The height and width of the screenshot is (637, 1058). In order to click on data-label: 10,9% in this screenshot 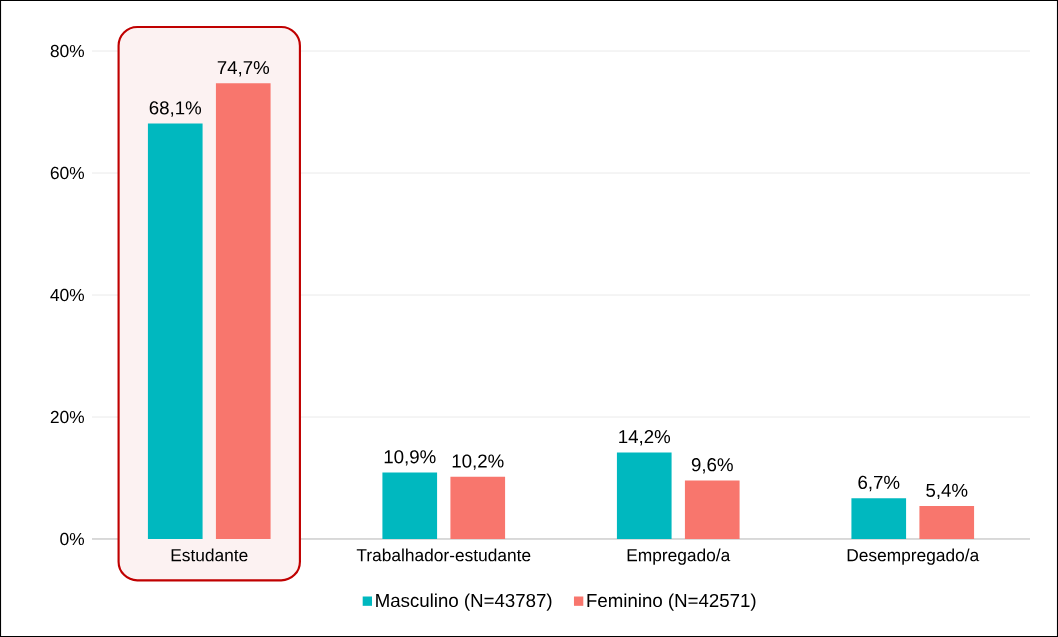, I will do `click(410, 458)`.